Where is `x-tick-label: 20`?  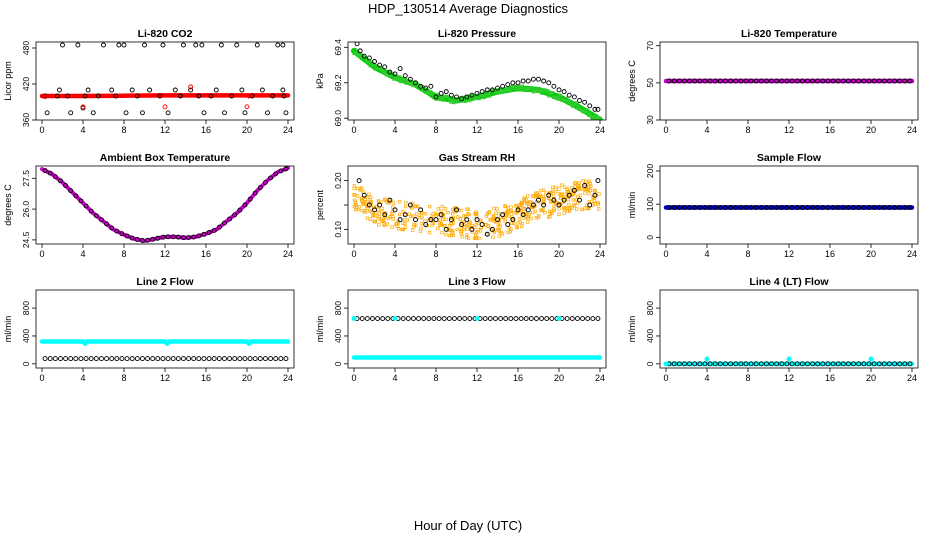
x-tick-label: 20 is located at coordinates (871, 254).